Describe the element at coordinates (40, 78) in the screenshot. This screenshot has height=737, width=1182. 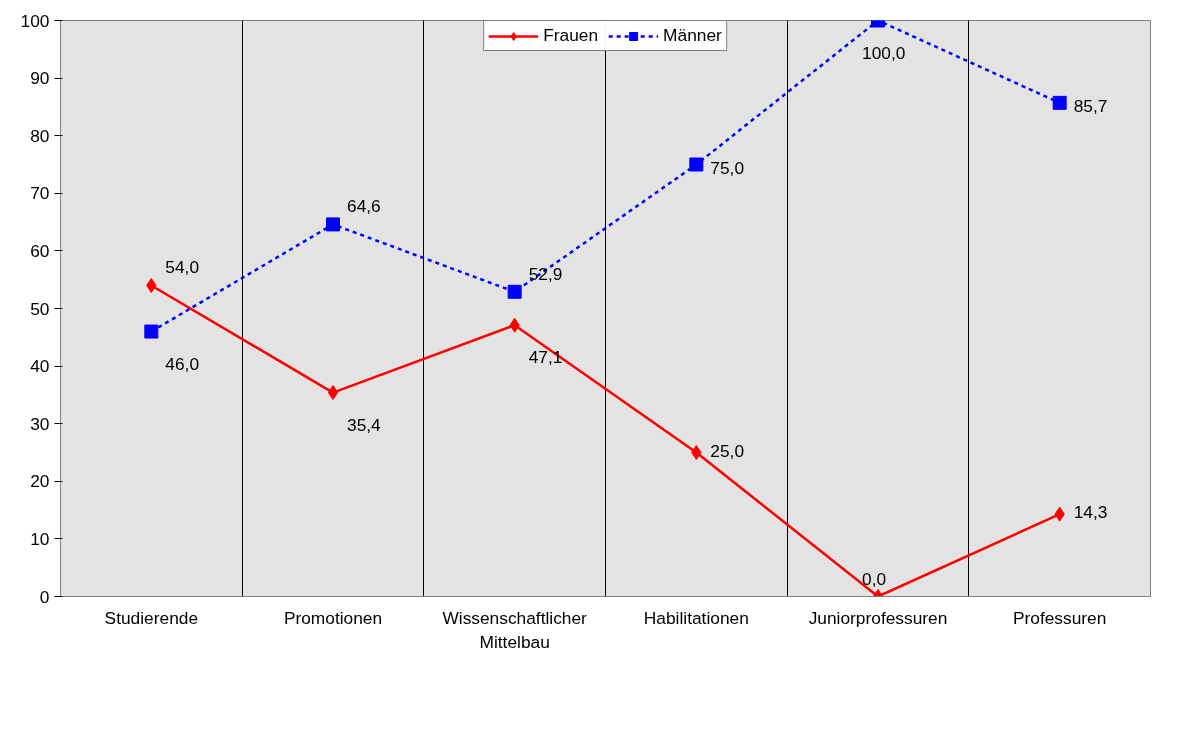
I see `y-tick-label: 90` at that location.